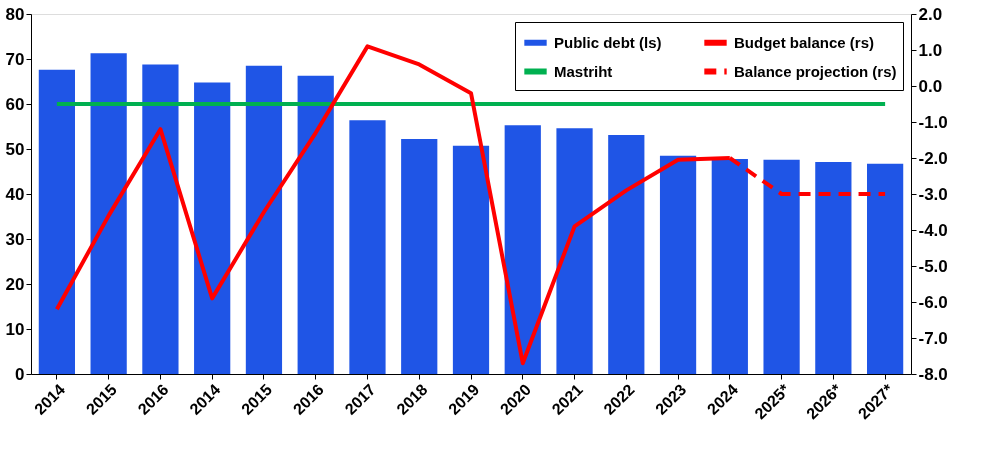 The width and height of the screenshot is (1003, 450). I want to click on y-tick-label: 10, so click(15, 329).